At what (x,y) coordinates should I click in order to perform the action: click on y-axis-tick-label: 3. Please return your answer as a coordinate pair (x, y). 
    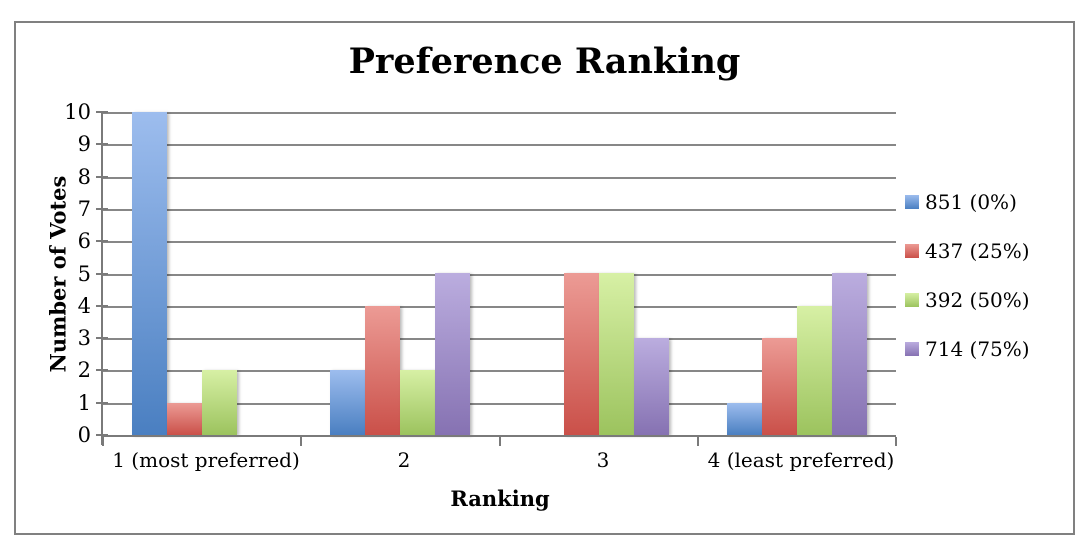
    Looking at the image, I should click on (84, 338).